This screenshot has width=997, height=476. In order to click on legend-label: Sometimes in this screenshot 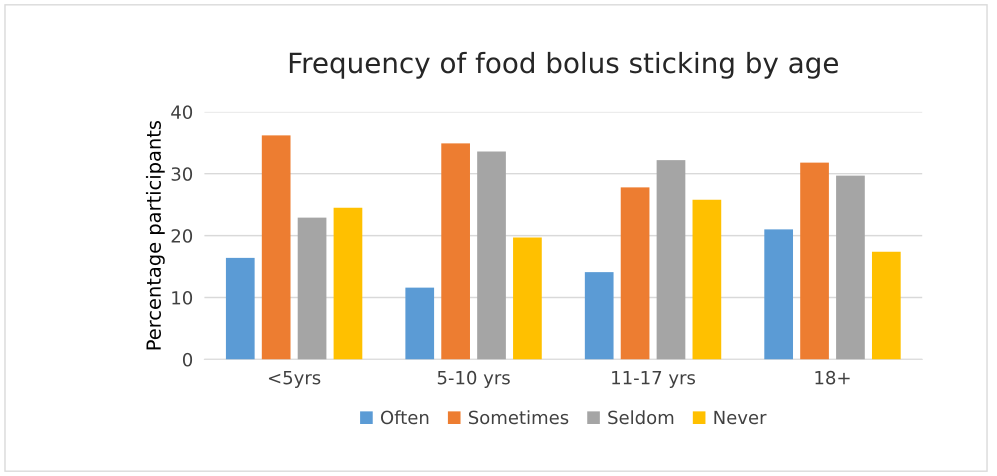, I will do `click(518, 417)`.